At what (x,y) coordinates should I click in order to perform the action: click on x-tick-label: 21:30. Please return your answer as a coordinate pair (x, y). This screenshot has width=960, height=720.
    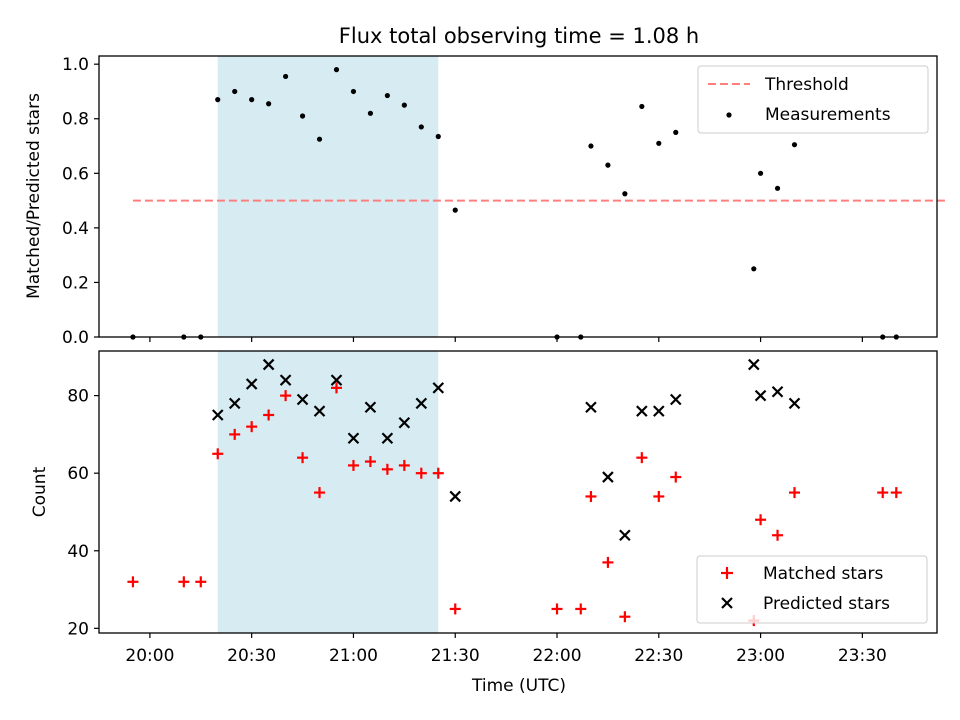
    Looking at the image, I should click on (455, 656).